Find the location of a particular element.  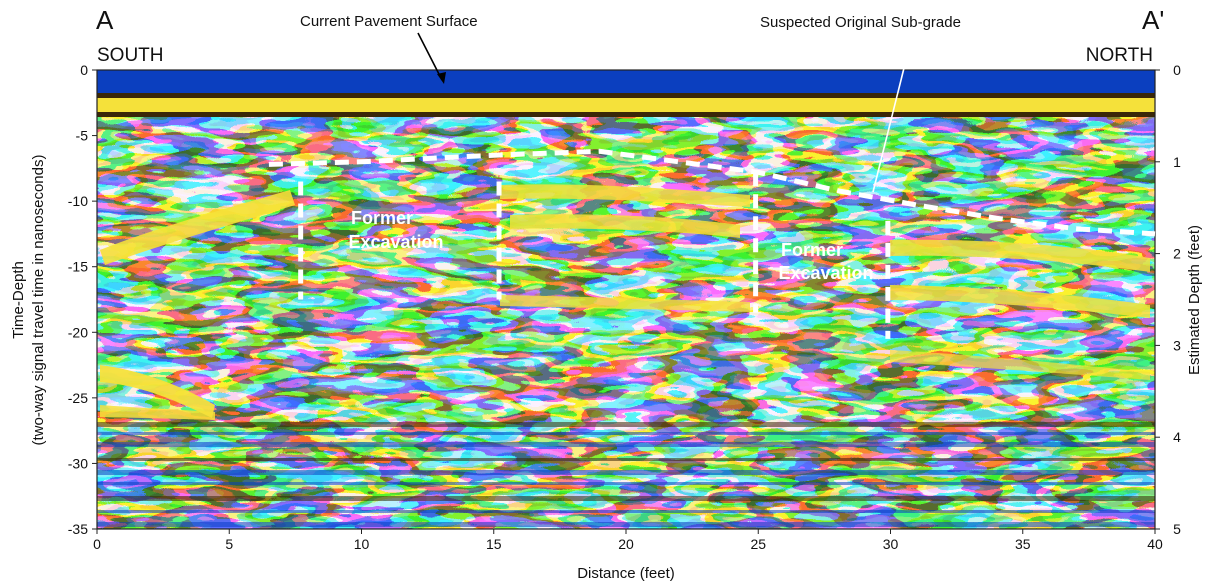

x-tick-label: 20 is located at coordinates (626, 544).